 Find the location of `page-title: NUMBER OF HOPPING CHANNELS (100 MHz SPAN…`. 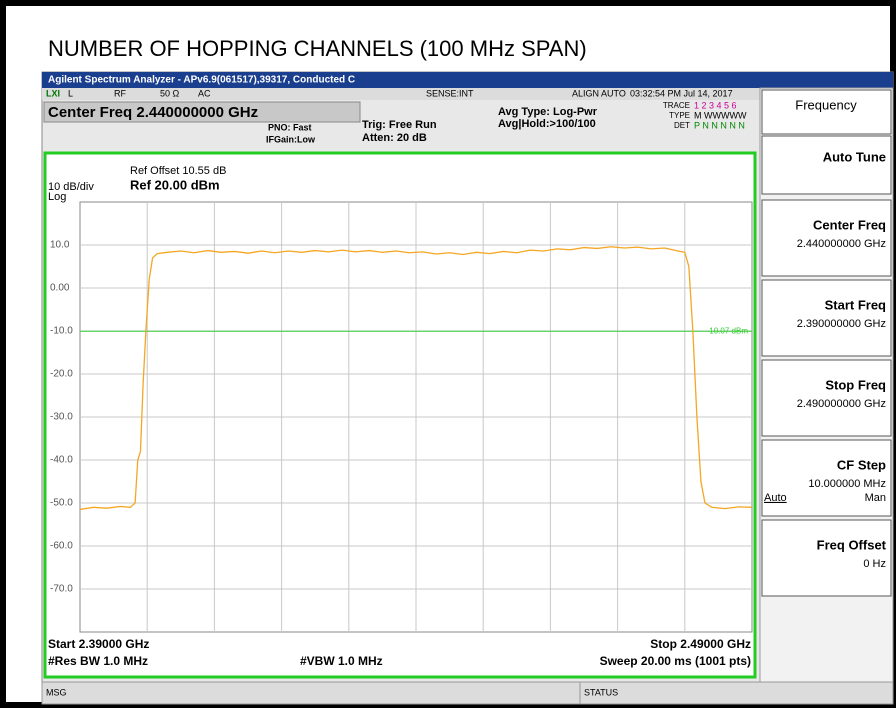

page-title: NUMBER OF HOPPING CHANNELS (100 MHz SPAN… is located at coordinates (317, 48).